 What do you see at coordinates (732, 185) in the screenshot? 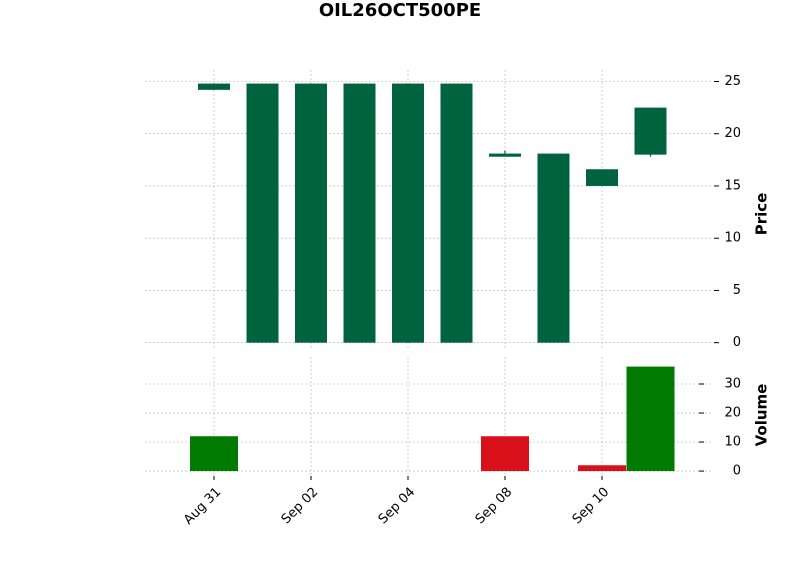
I see `y-tick-label: 15` at bounding box center [732, 185].